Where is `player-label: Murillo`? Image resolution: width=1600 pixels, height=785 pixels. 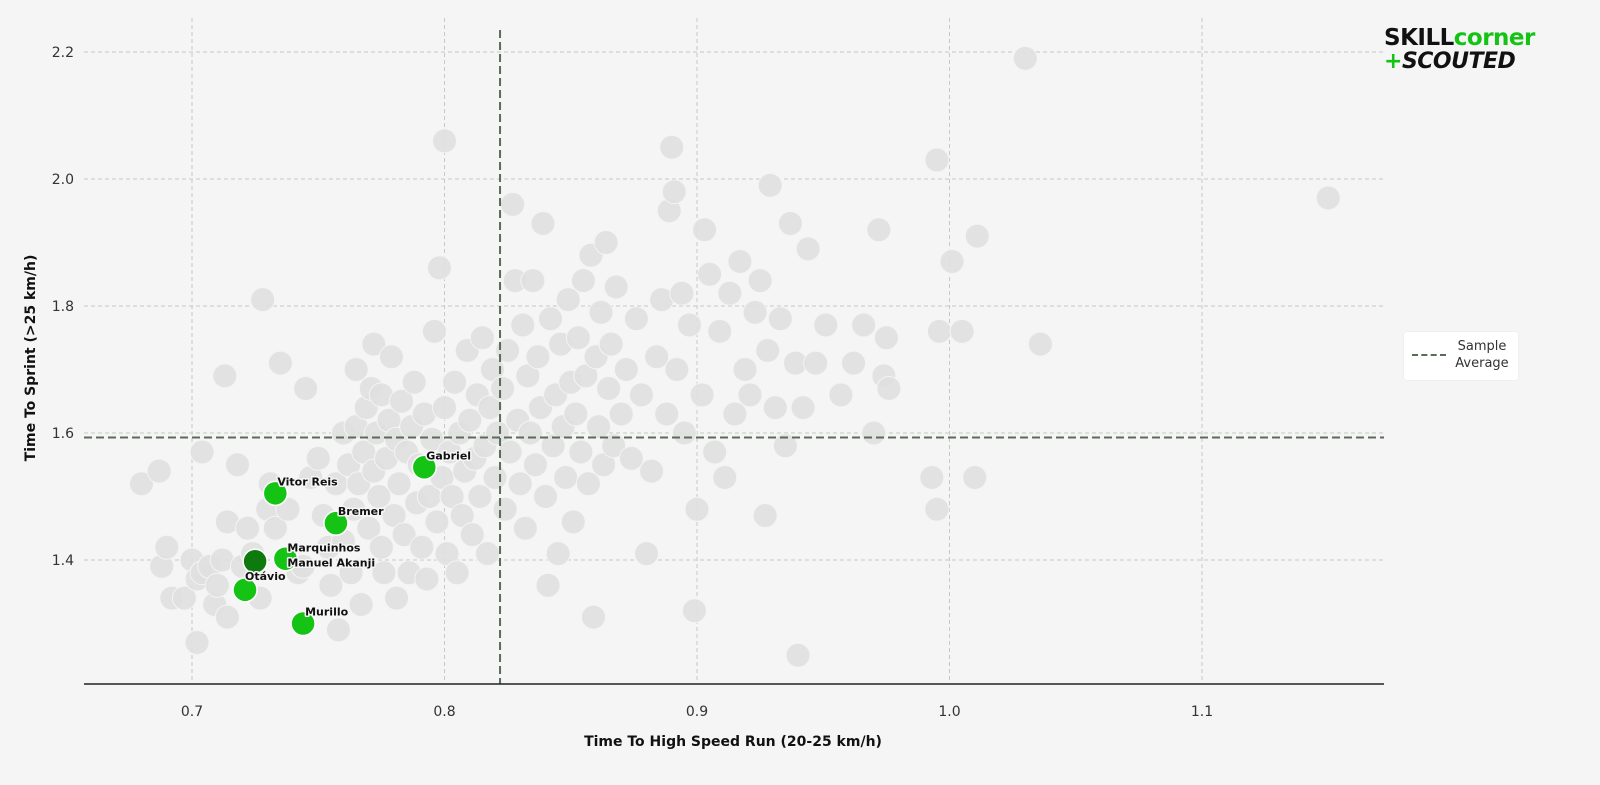
player-label: Murillo is located at coordinates (327, 612).